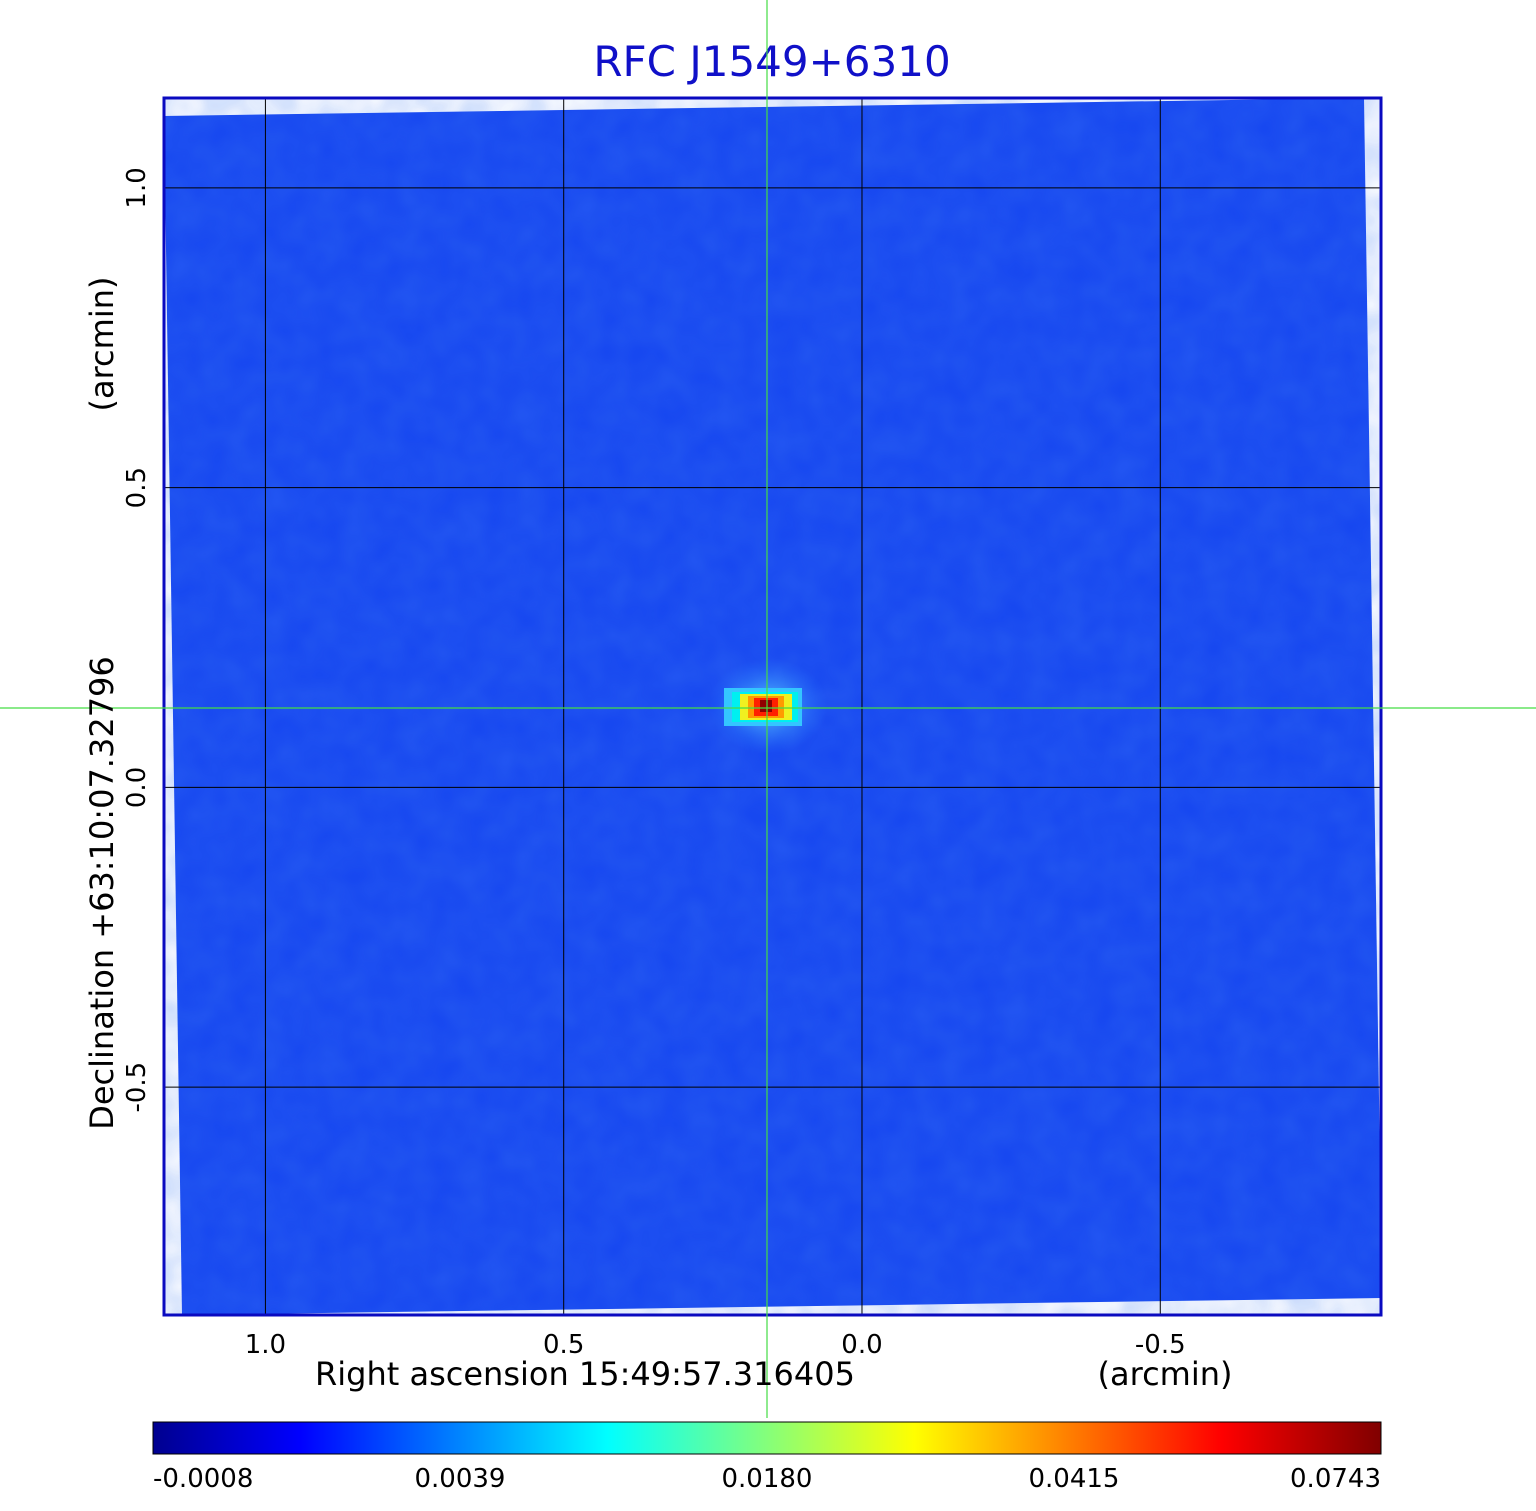 This screenshot has height=1511, width=1536. I want to click on x-tick-label: 0.0, so click(861, 1345).